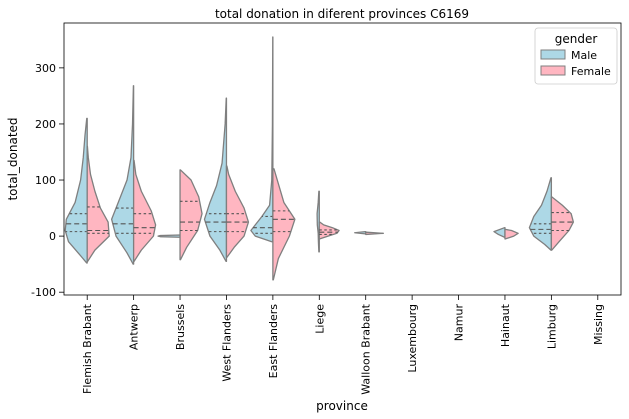  Describe the element at coordinates (505, 325) in the screenshot. I see `x-tick-label: Hainaut` at that location.